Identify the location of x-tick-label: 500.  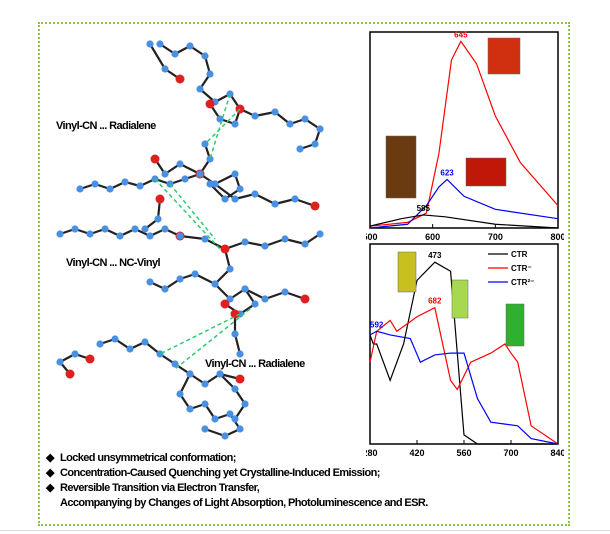
(372, 237).